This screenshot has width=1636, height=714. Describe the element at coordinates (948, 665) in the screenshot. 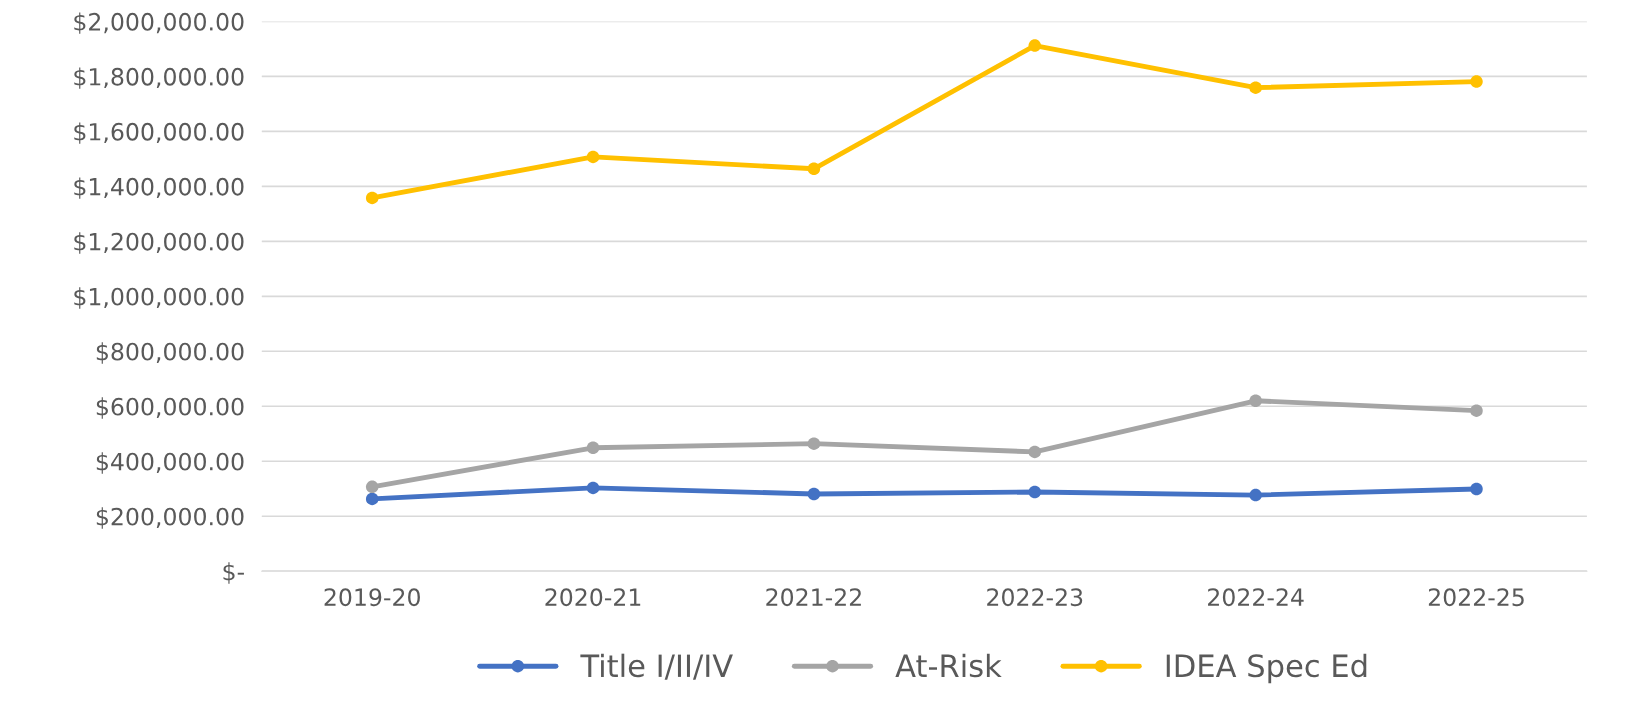

I see `legend-label: At-Risk` at that location.